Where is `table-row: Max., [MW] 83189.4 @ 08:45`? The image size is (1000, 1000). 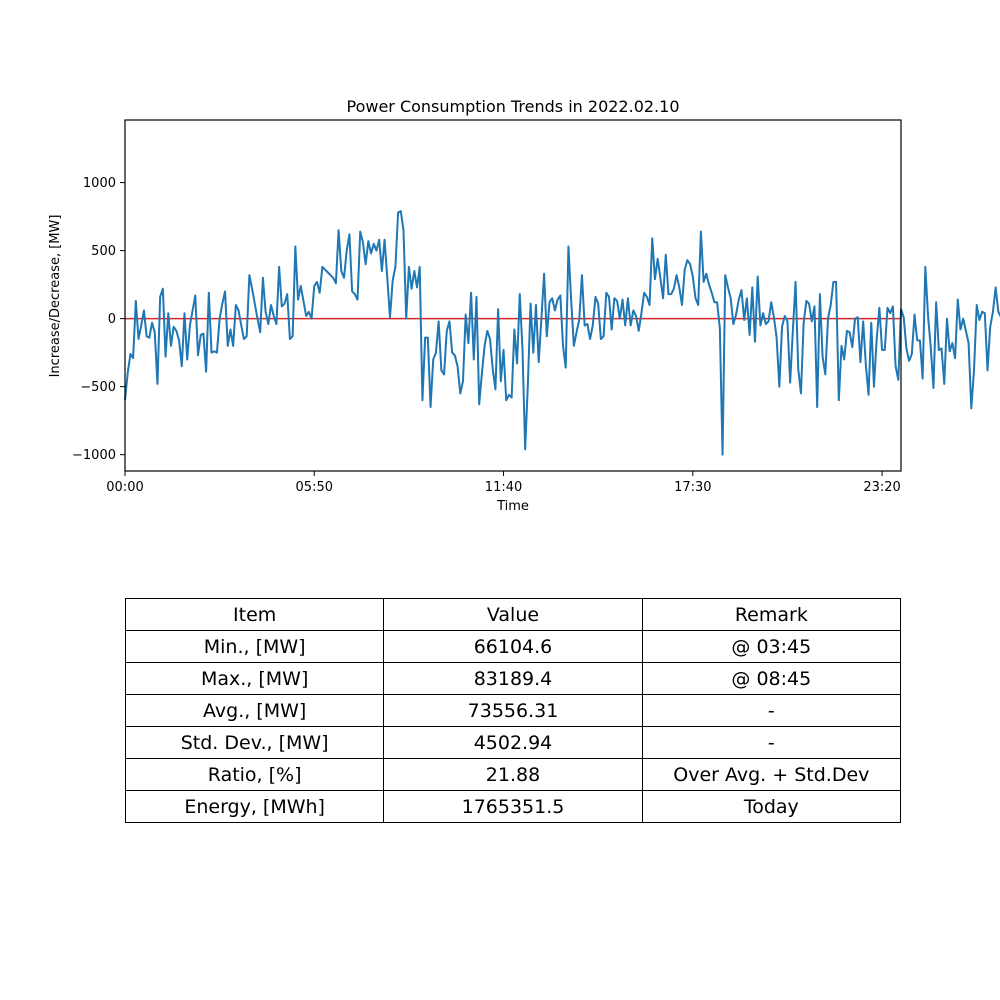
table-row: Max., [MW] 83189.4 @ 08:45 is located at coordinates (513, 678).